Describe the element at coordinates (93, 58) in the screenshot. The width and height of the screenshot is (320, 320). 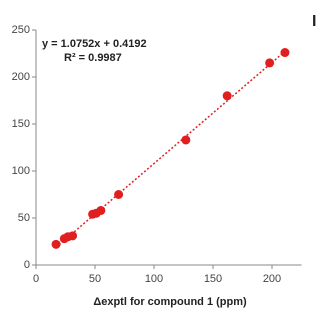
I see `r-squared: R² = 0.9987` at that location.